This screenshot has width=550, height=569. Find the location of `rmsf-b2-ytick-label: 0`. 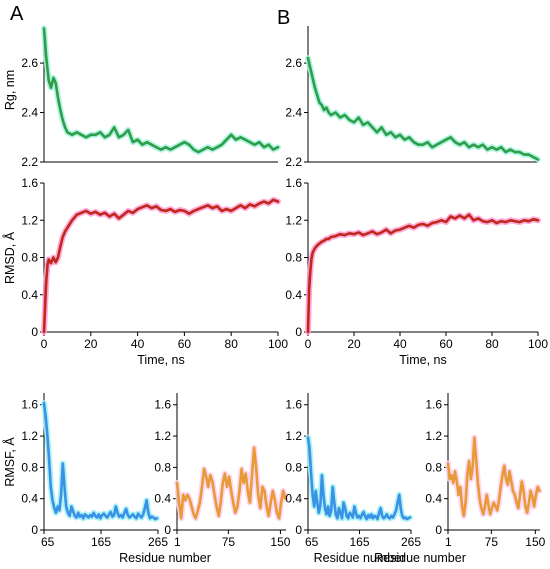

rmsf-b2-ytick-label: 0 is located at coordinates (438, 530).